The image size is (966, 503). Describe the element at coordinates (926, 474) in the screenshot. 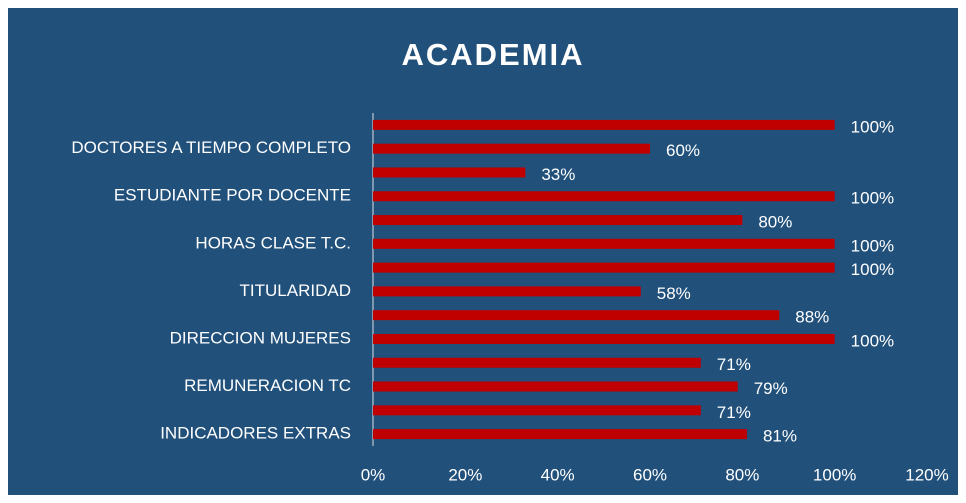

I see `x-tick-label: 120%` at that location.